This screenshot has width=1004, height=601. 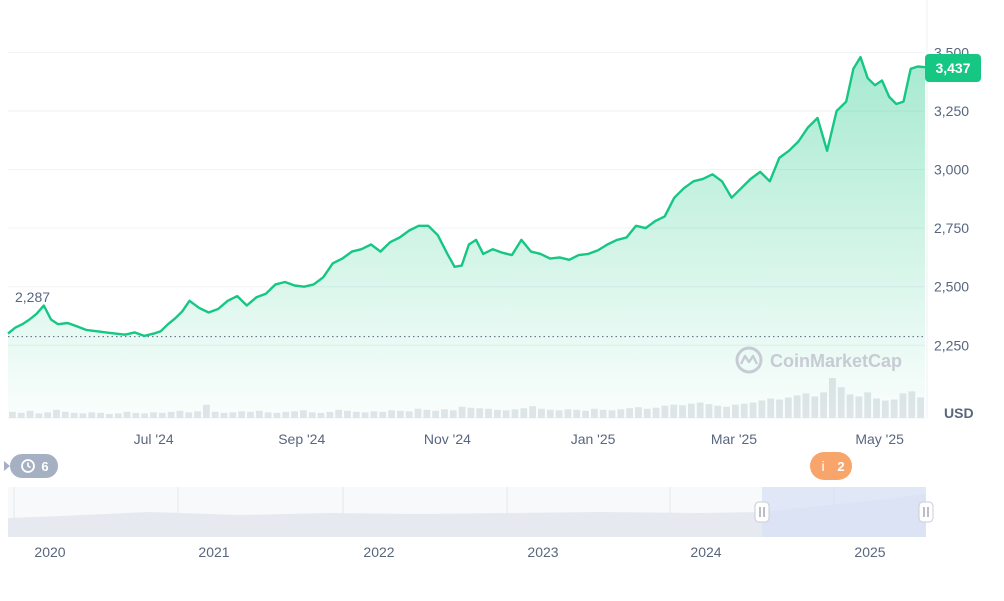 I want to click on history-event-count: 6, so click(x=44, y=466).